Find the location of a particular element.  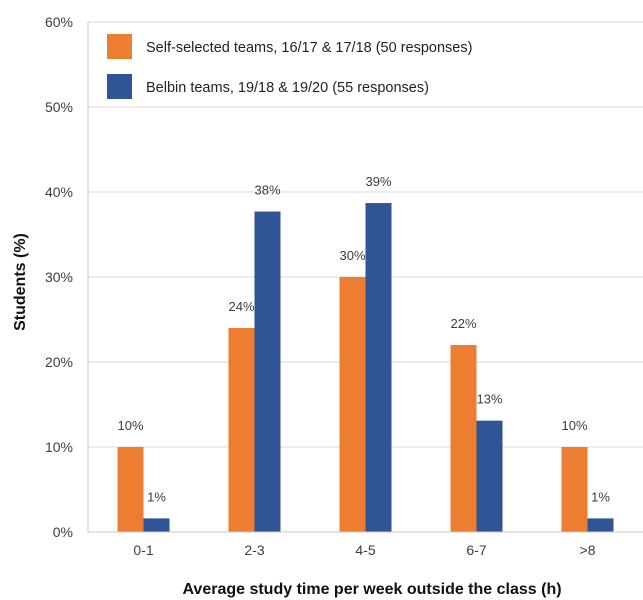

x-tick-label: 4-5 is located at coordinates (365, 550).